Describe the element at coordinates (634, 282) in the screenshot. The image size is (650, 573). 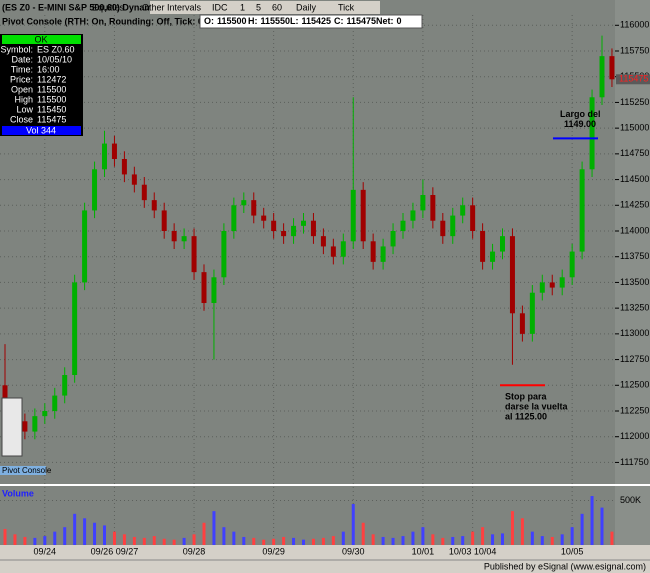
I see `y-tick-label: 113500` at that location.